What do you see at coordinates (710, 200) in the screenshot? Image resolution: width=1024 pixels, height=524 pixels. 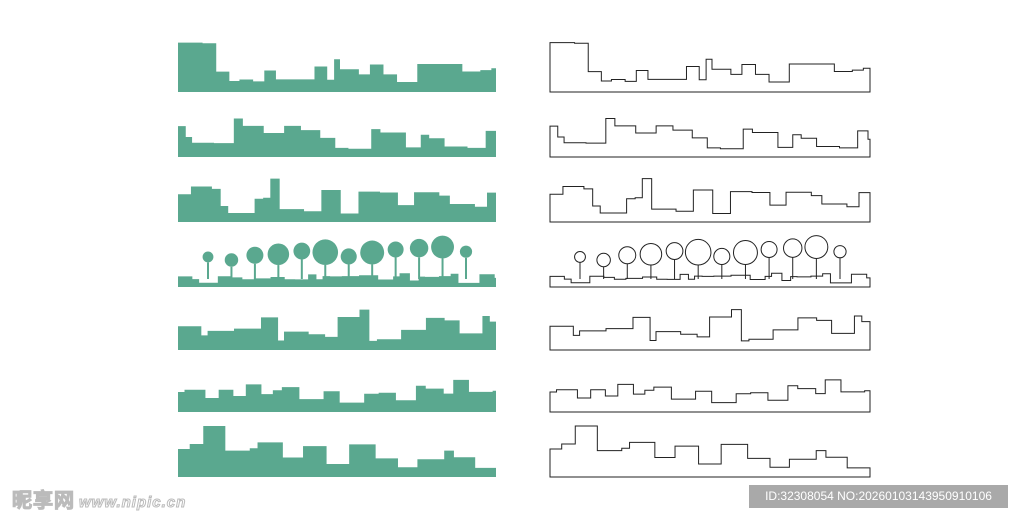 I see `skyline-city-outline` at bounding box center [710, 200].